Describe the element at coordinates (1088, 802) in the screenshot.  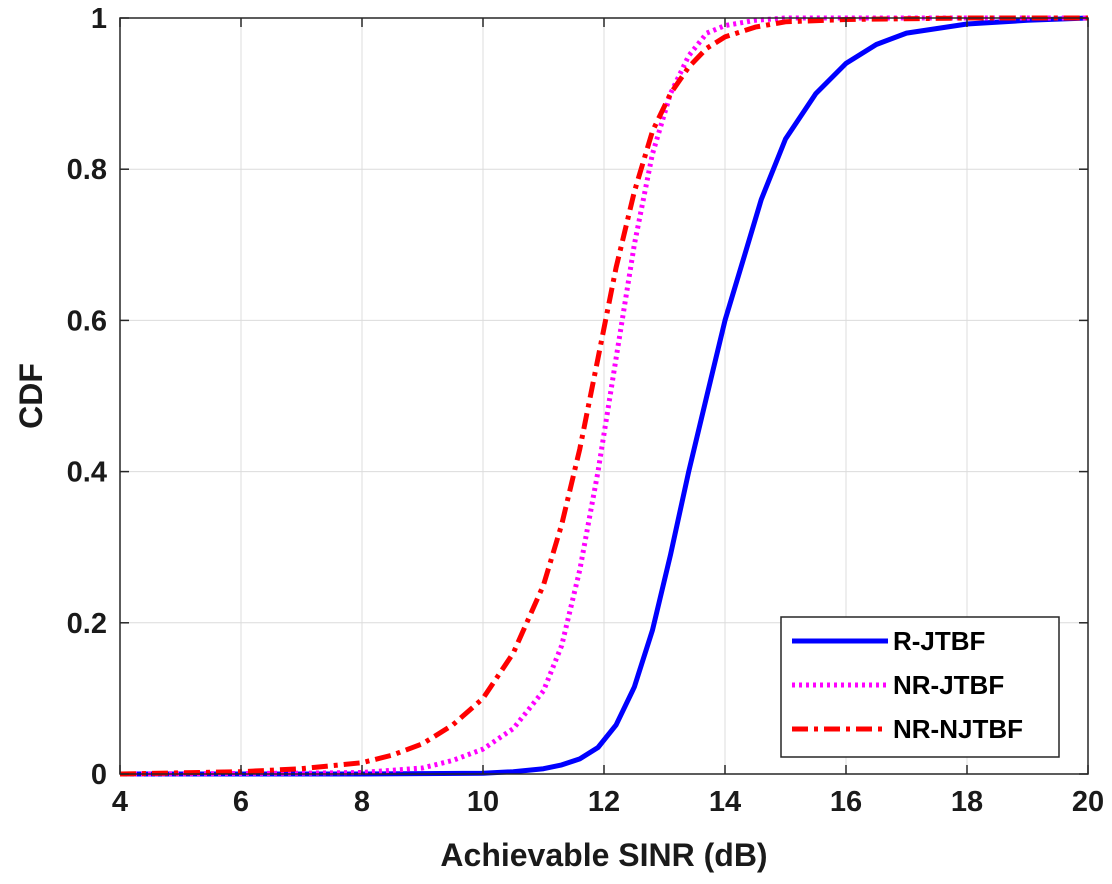
I see `x-tick-label: 20` at that location.